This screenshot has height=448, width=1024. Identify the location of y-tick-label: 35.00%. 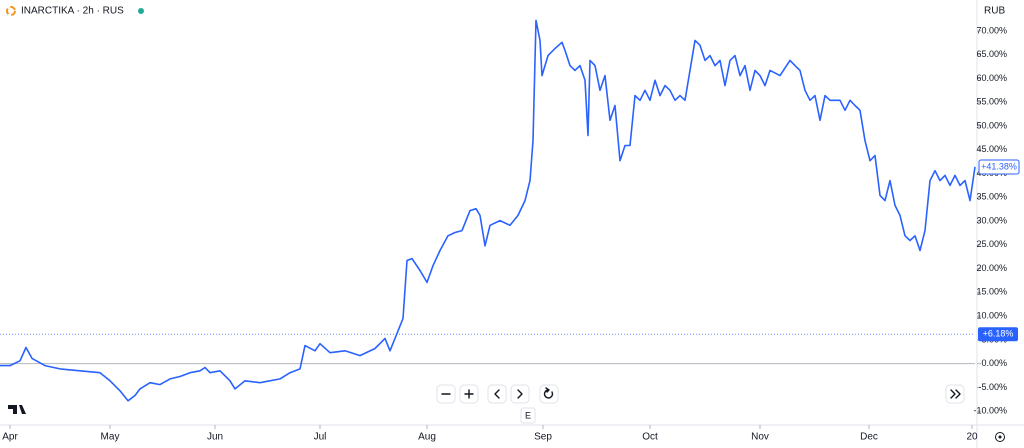
(991, 197).